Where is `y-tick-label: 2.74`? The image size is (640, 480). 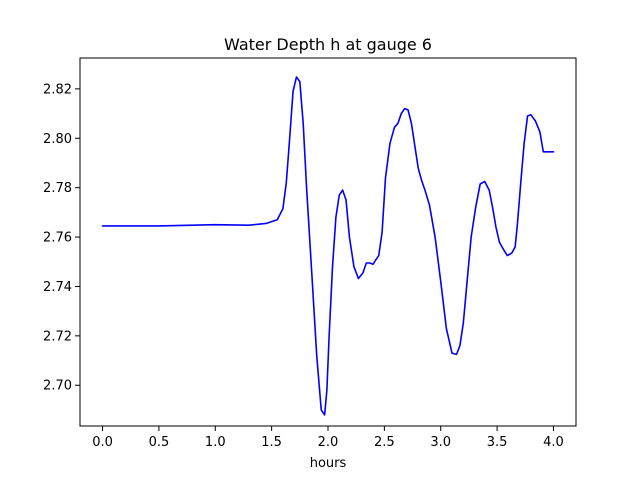
y-tick-label: 2.74 is located at coordinates (57, 287).